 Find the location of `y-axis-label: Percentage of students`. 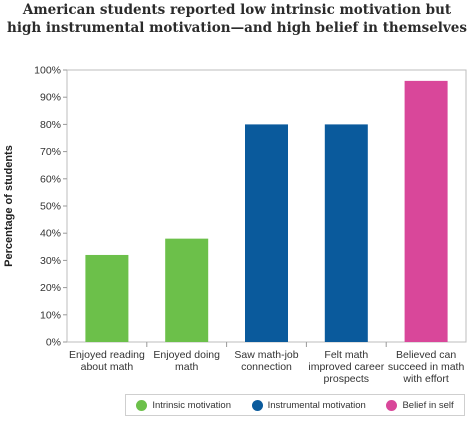

y-axis-label: Percentage of students is located at coordinates (9, 206).